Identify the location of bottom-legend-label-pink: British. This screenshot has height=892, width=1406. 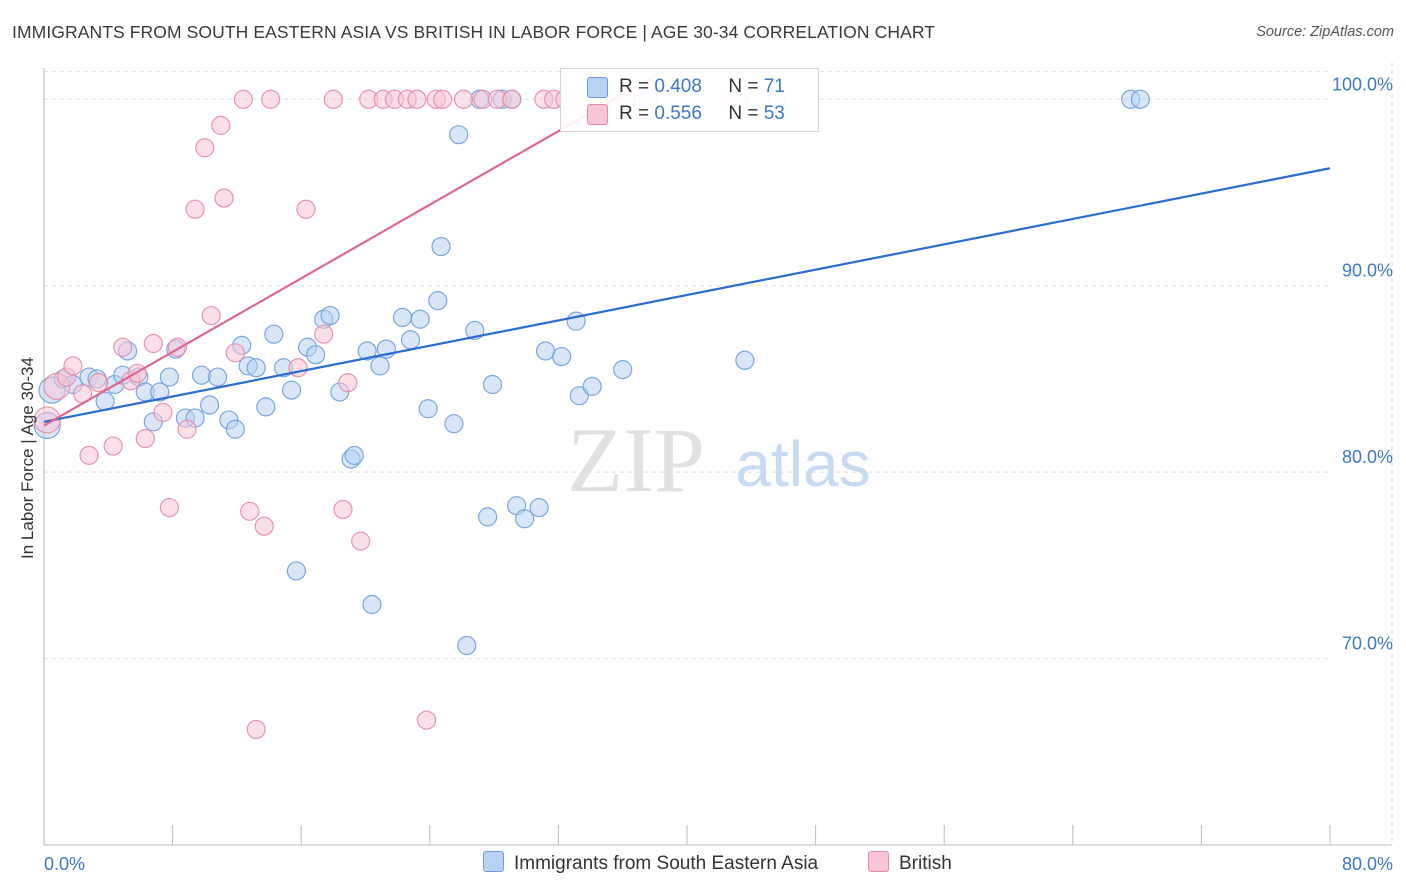
(925, 863).